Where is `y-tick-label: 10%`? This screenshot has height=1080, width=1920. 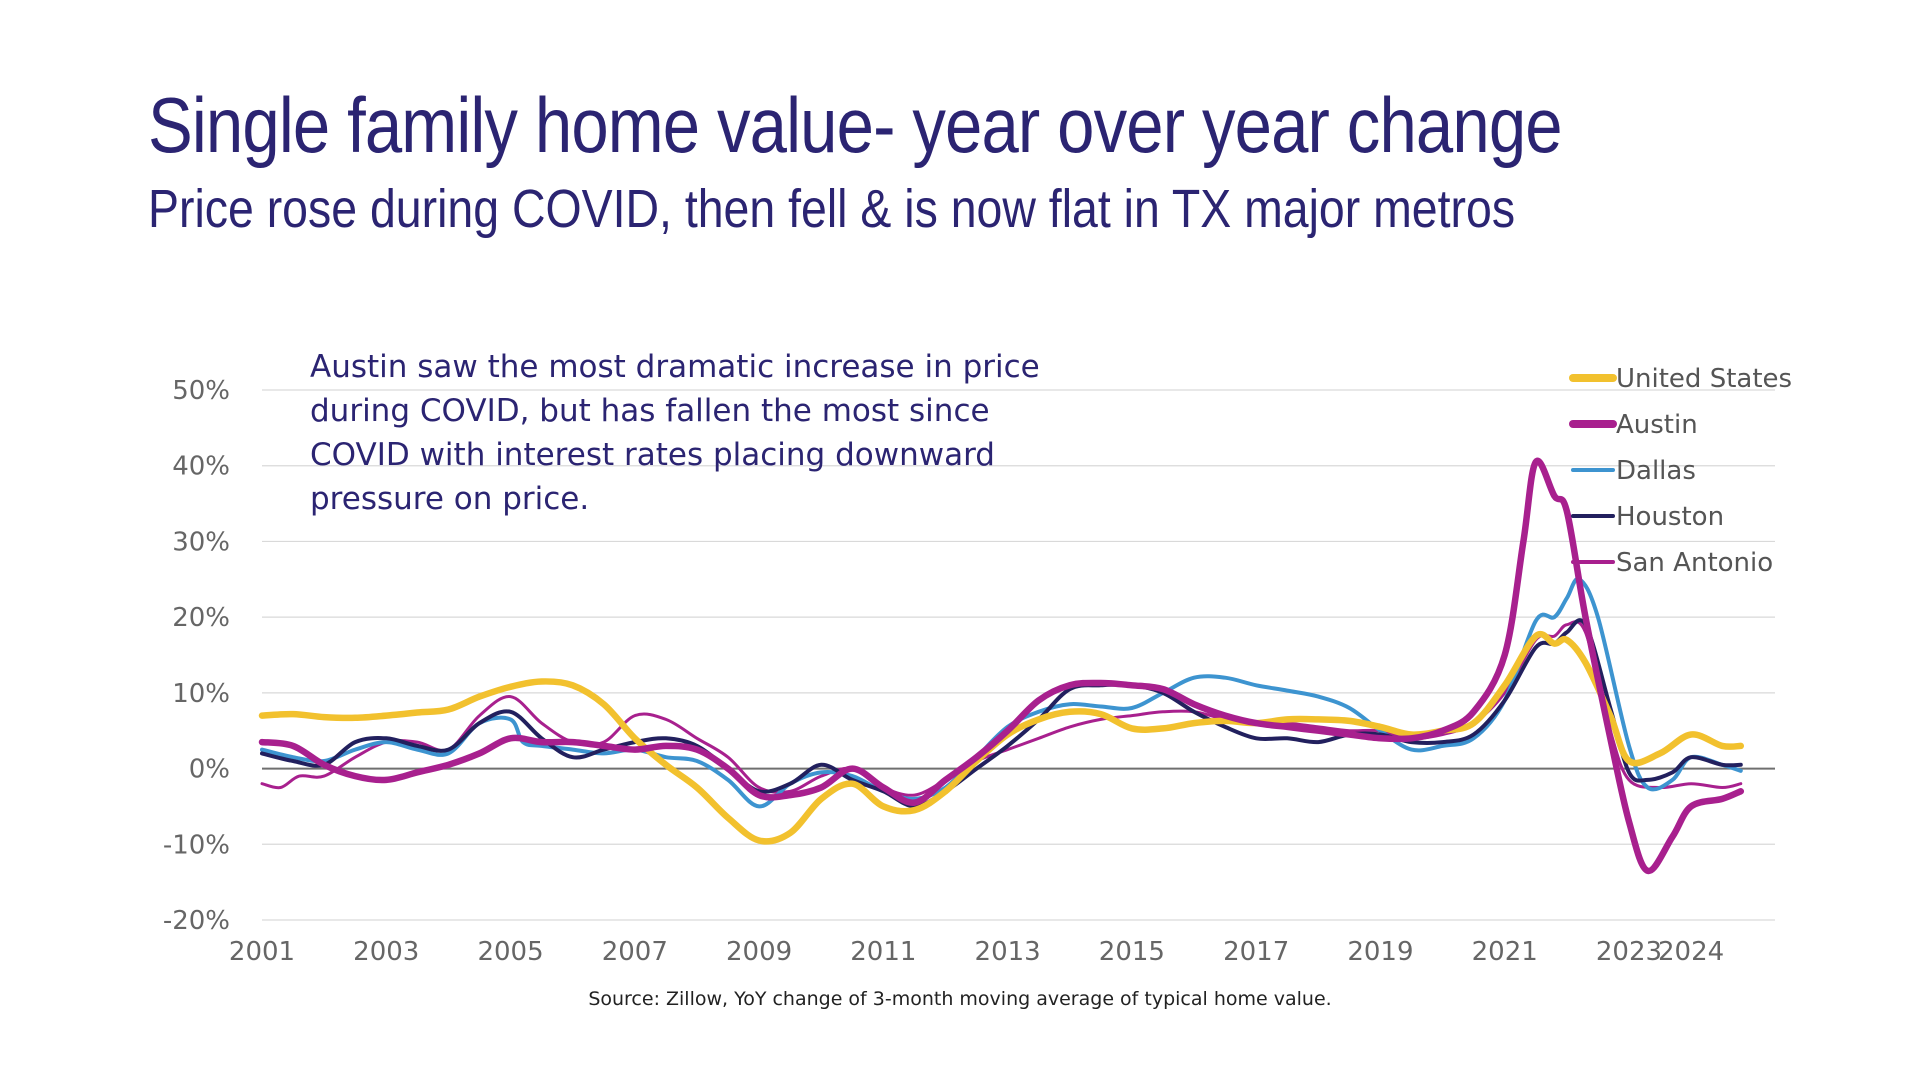 y-tick-label: 10% is located at coordinates (201, 694).